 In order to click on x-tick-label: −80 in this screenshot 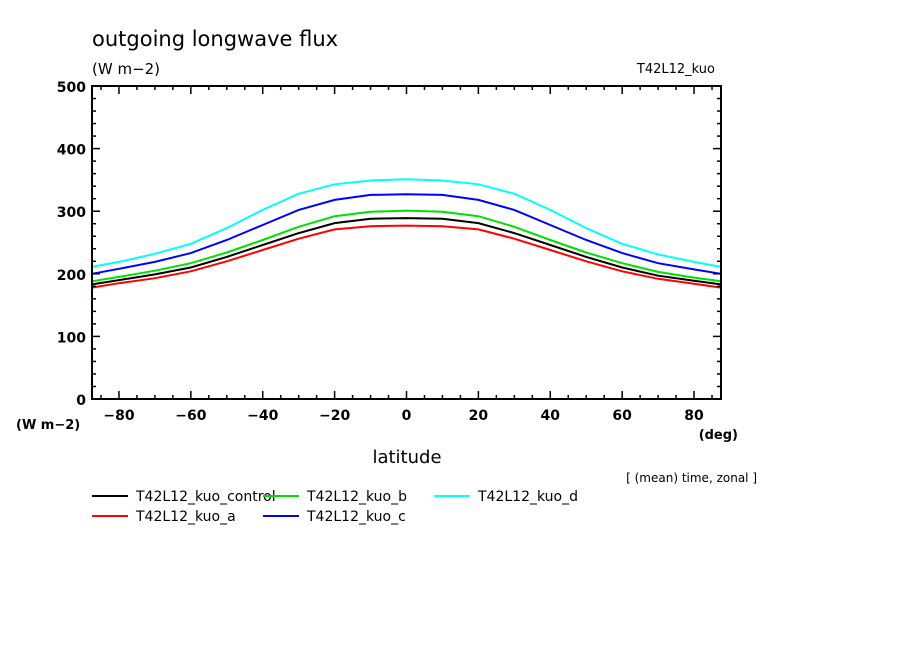, I will do `click(118, 416)`.